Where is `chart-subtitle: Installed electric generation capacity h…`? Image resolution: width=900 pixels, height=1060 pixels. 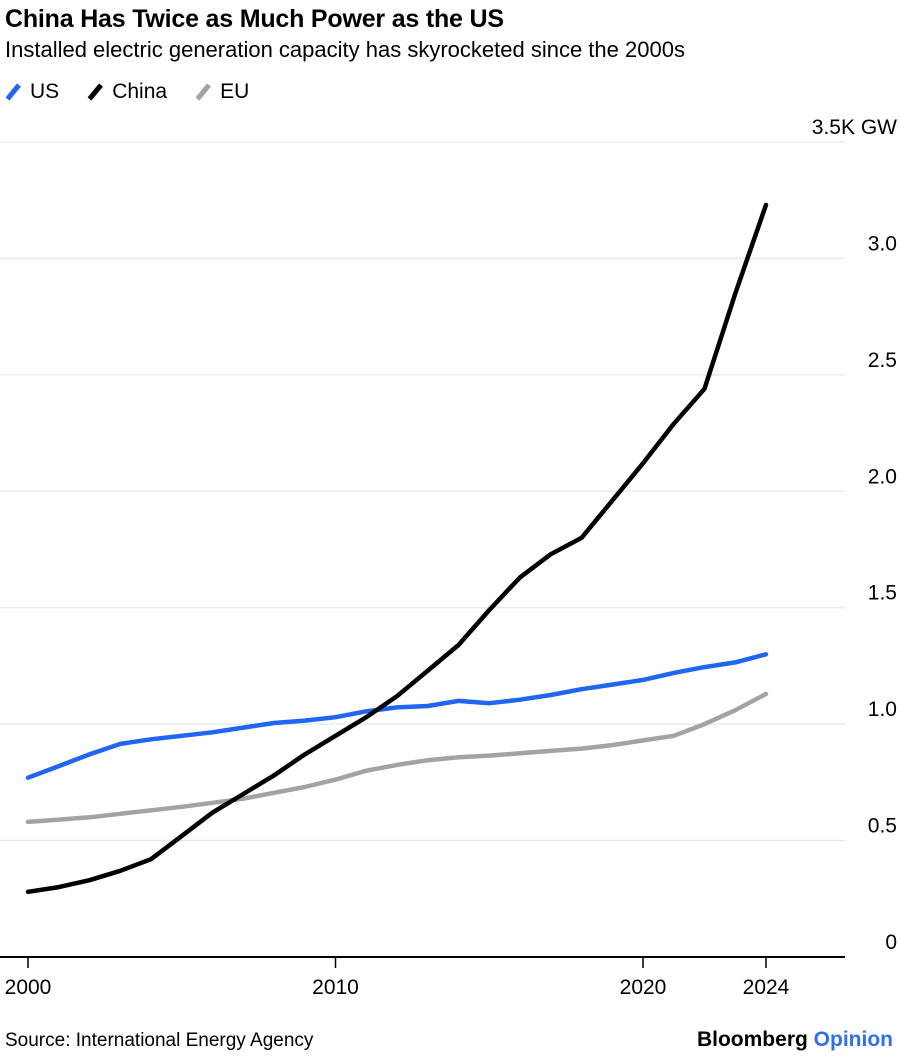 chart-subtitle: Installed electric generation capacity h… is located at coordinates (345, 49).